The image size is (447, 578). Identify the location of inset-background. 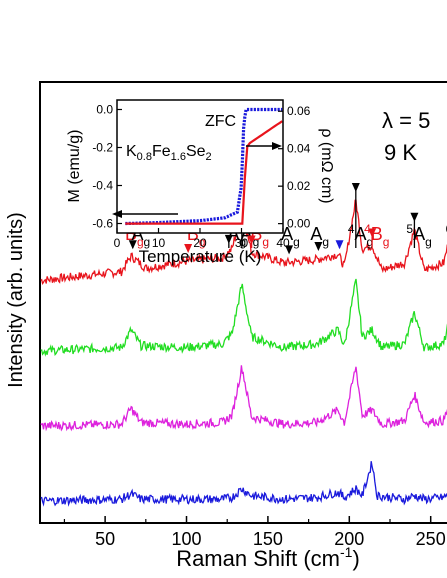
(200, 166).